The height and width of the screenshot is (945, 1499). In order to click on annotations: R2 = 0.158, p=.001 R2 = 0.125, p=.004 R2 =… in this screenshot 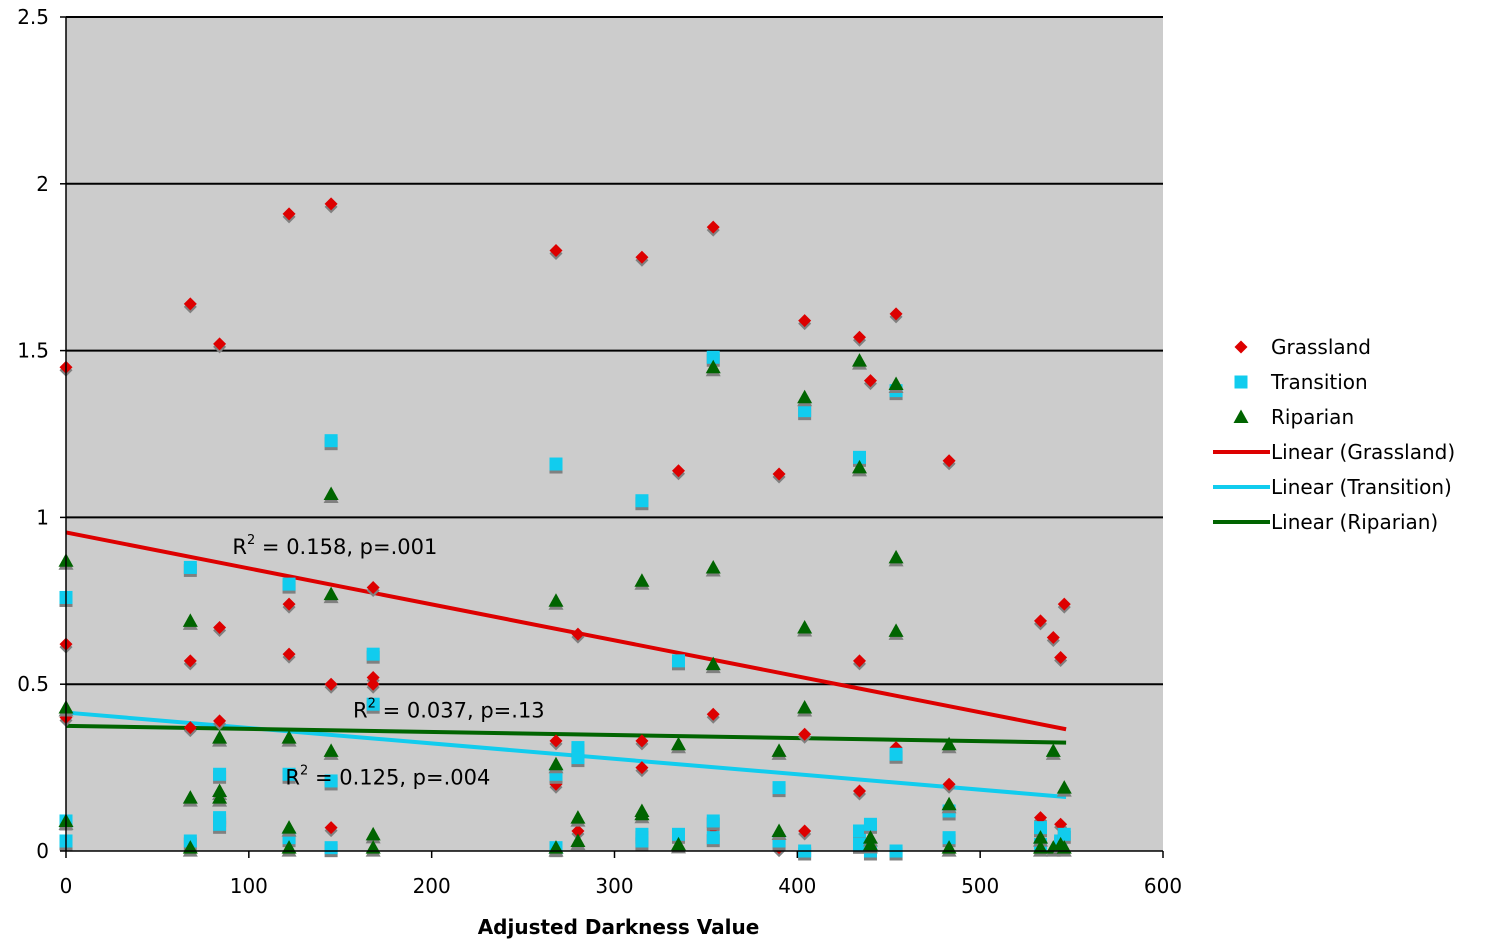, I will do `click(388, 661)`.